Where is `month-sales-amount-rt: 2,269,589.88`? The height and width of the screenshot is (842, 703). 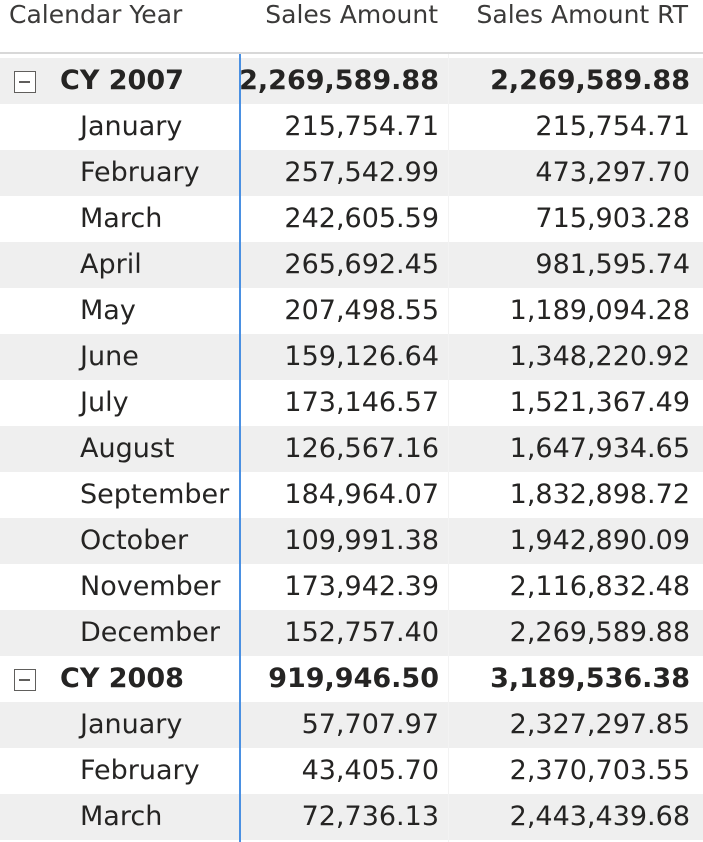 month-sales-amount-rt: 2,269,589.88 is located at coordinates (599, 632).